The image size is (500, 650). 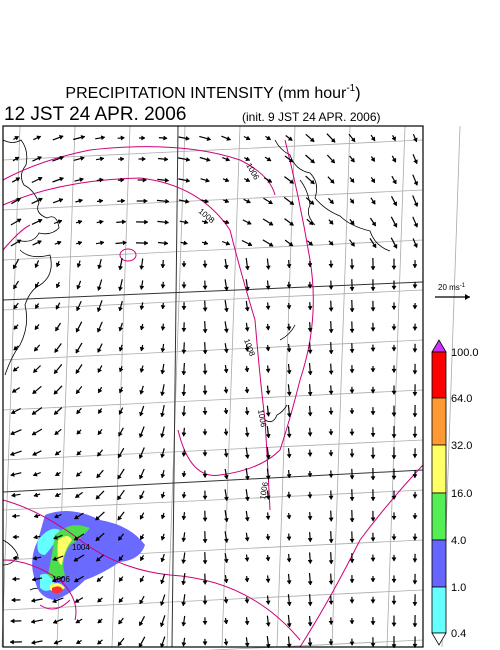 I want to click on wind-scale-text: 20 ms, so click(x=449, y=287).